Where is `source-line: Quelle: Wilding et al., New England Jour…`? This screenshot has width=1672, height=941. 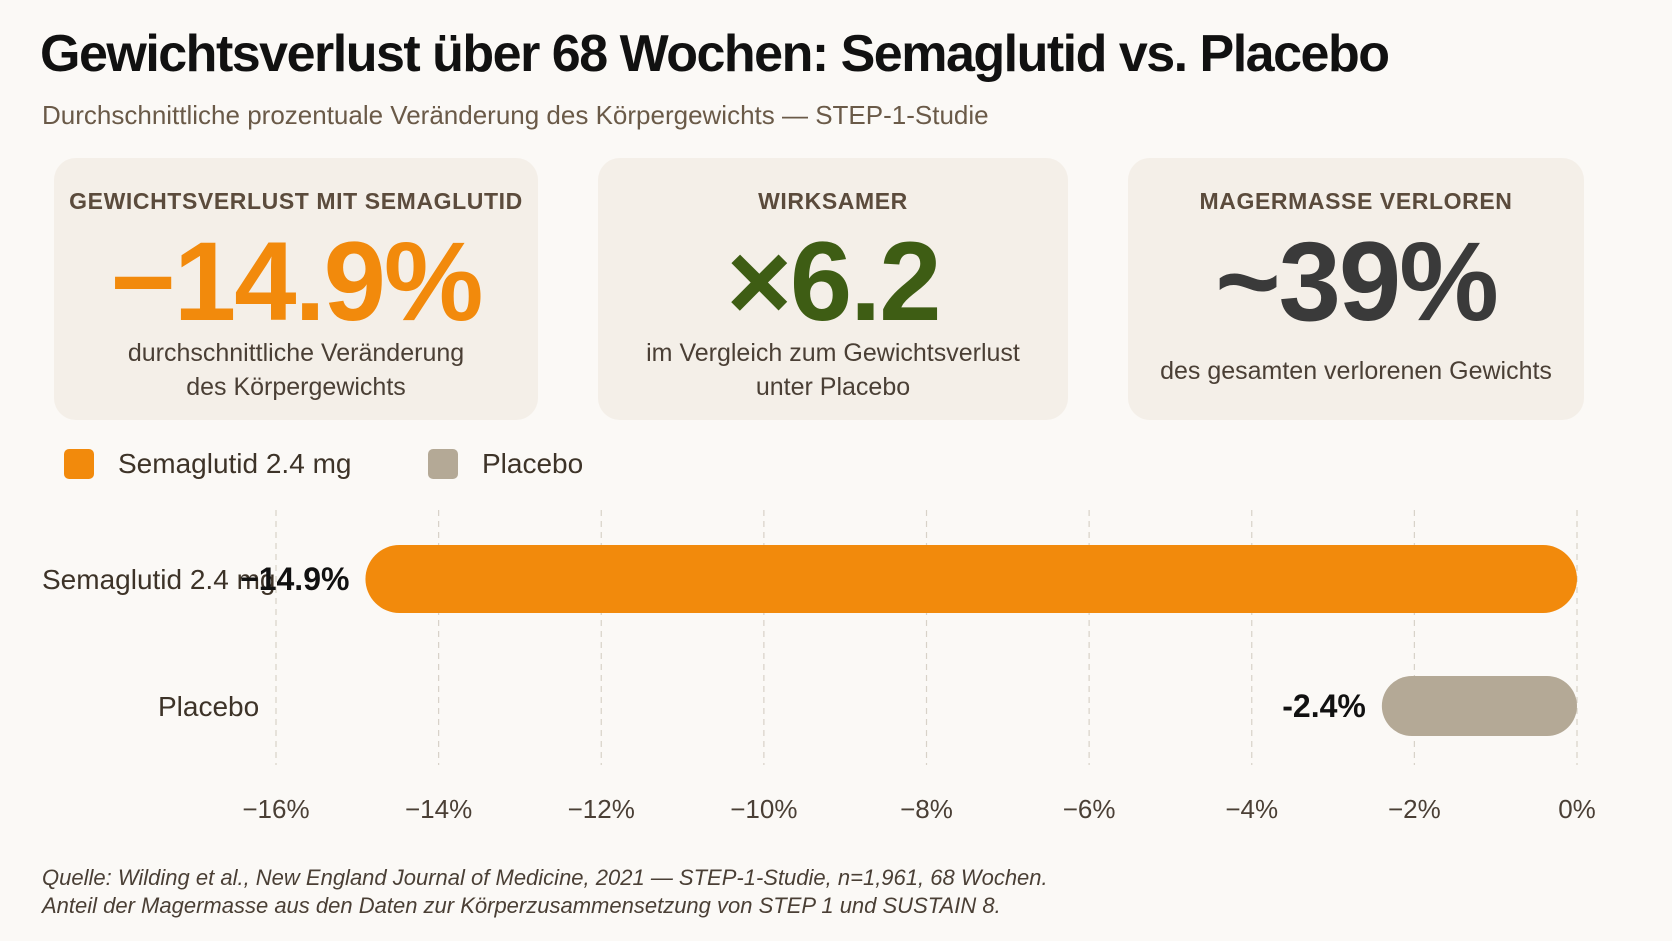 source-line: Quelle: Wilding et al., New England Jour… is located at coordinates (545, 877).